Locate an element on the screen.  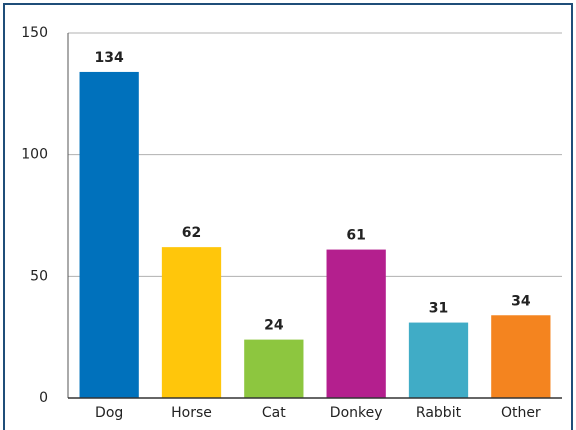
y-tick-label: 150 is located at coordinates (34, 33).